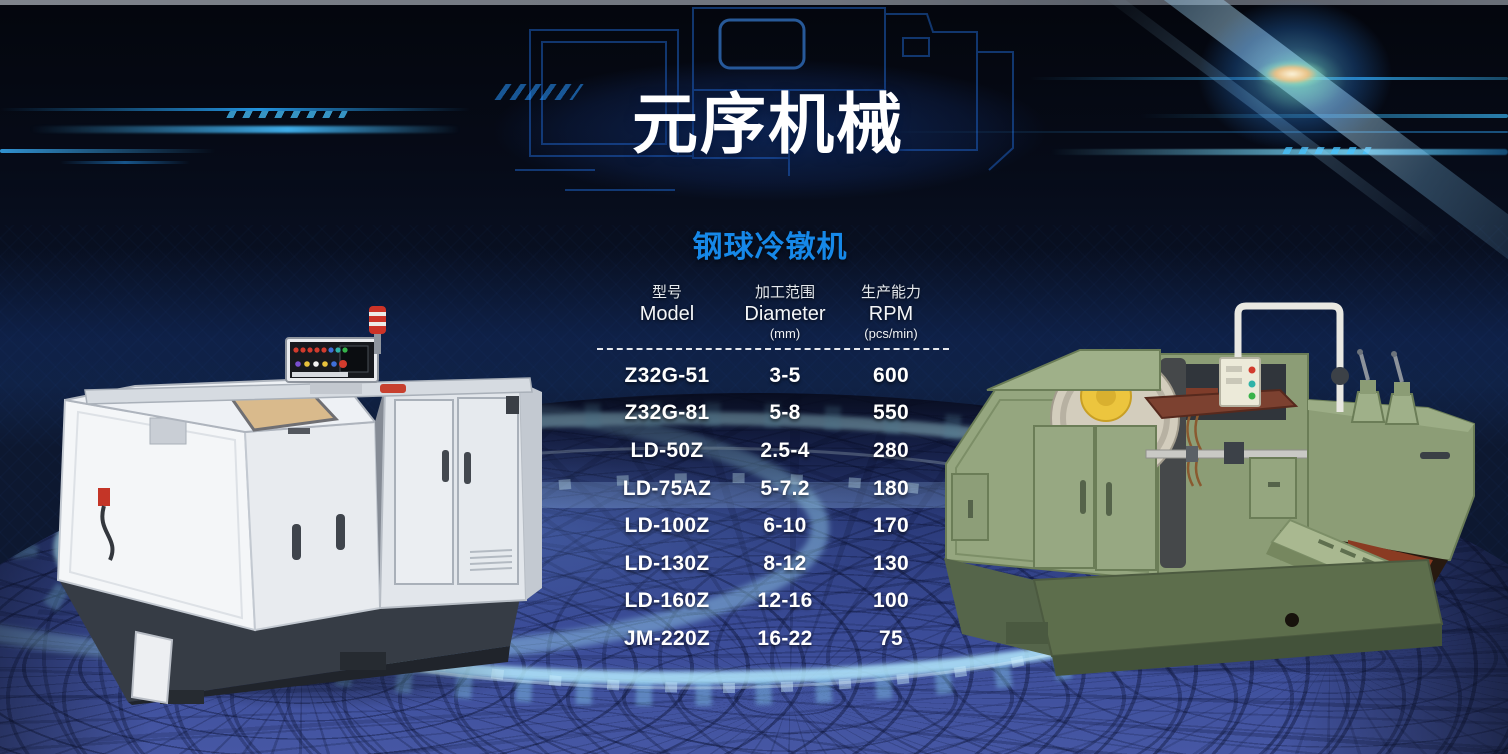 The height and width of the screenshot is (754, 1508). What do you see at coordinates (785, 563) in the screenshot?
I see `diameter-cell: 8-12` at bounding box center [785, 563].